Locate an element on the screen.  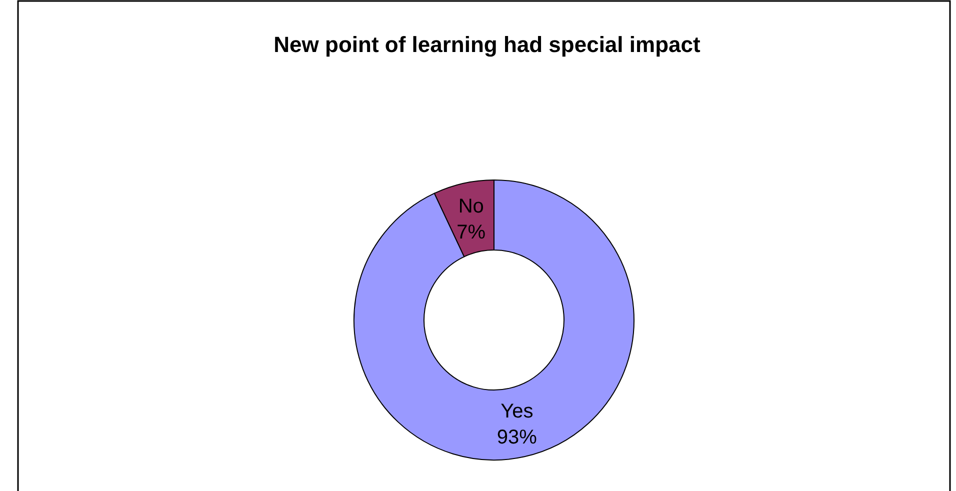
slice-label: Yes is located at coordinates (517, 411).